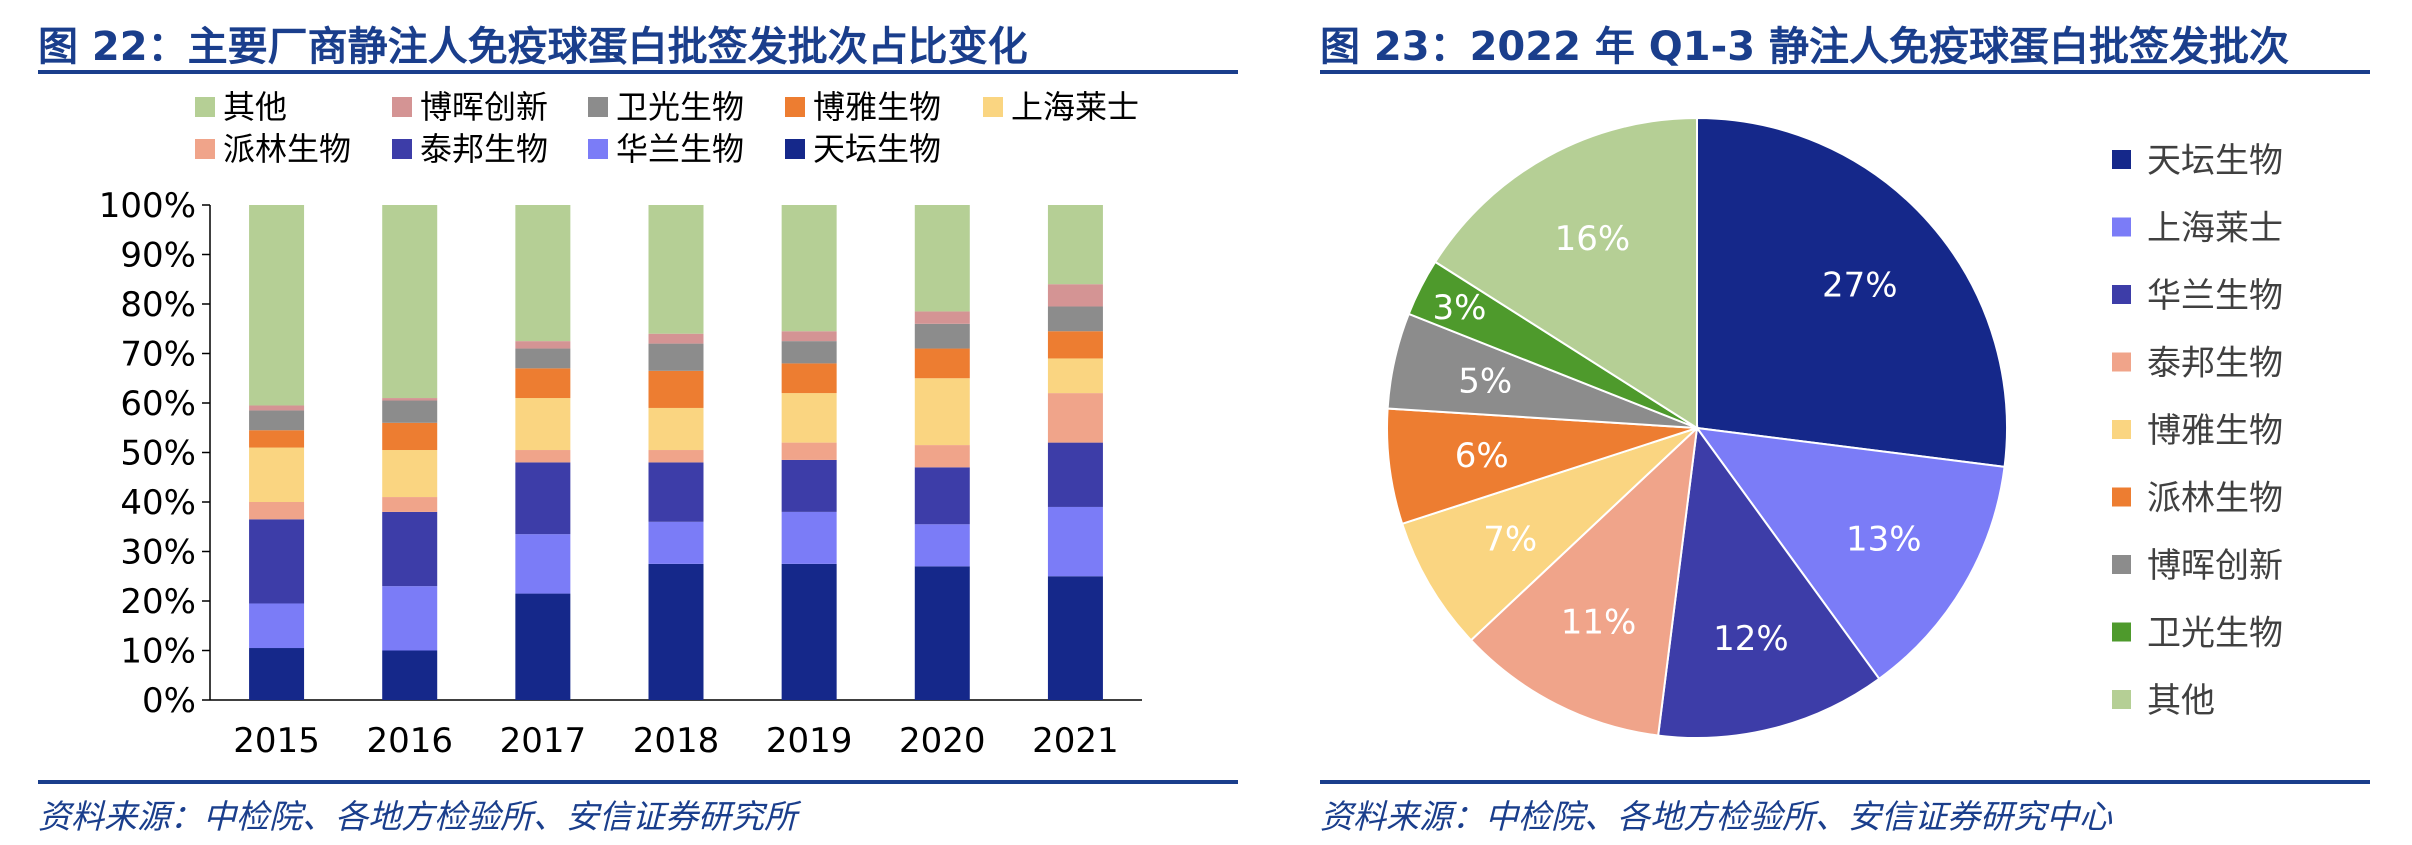  I want to click on y-tick-label: 100%, so click(147, 206).